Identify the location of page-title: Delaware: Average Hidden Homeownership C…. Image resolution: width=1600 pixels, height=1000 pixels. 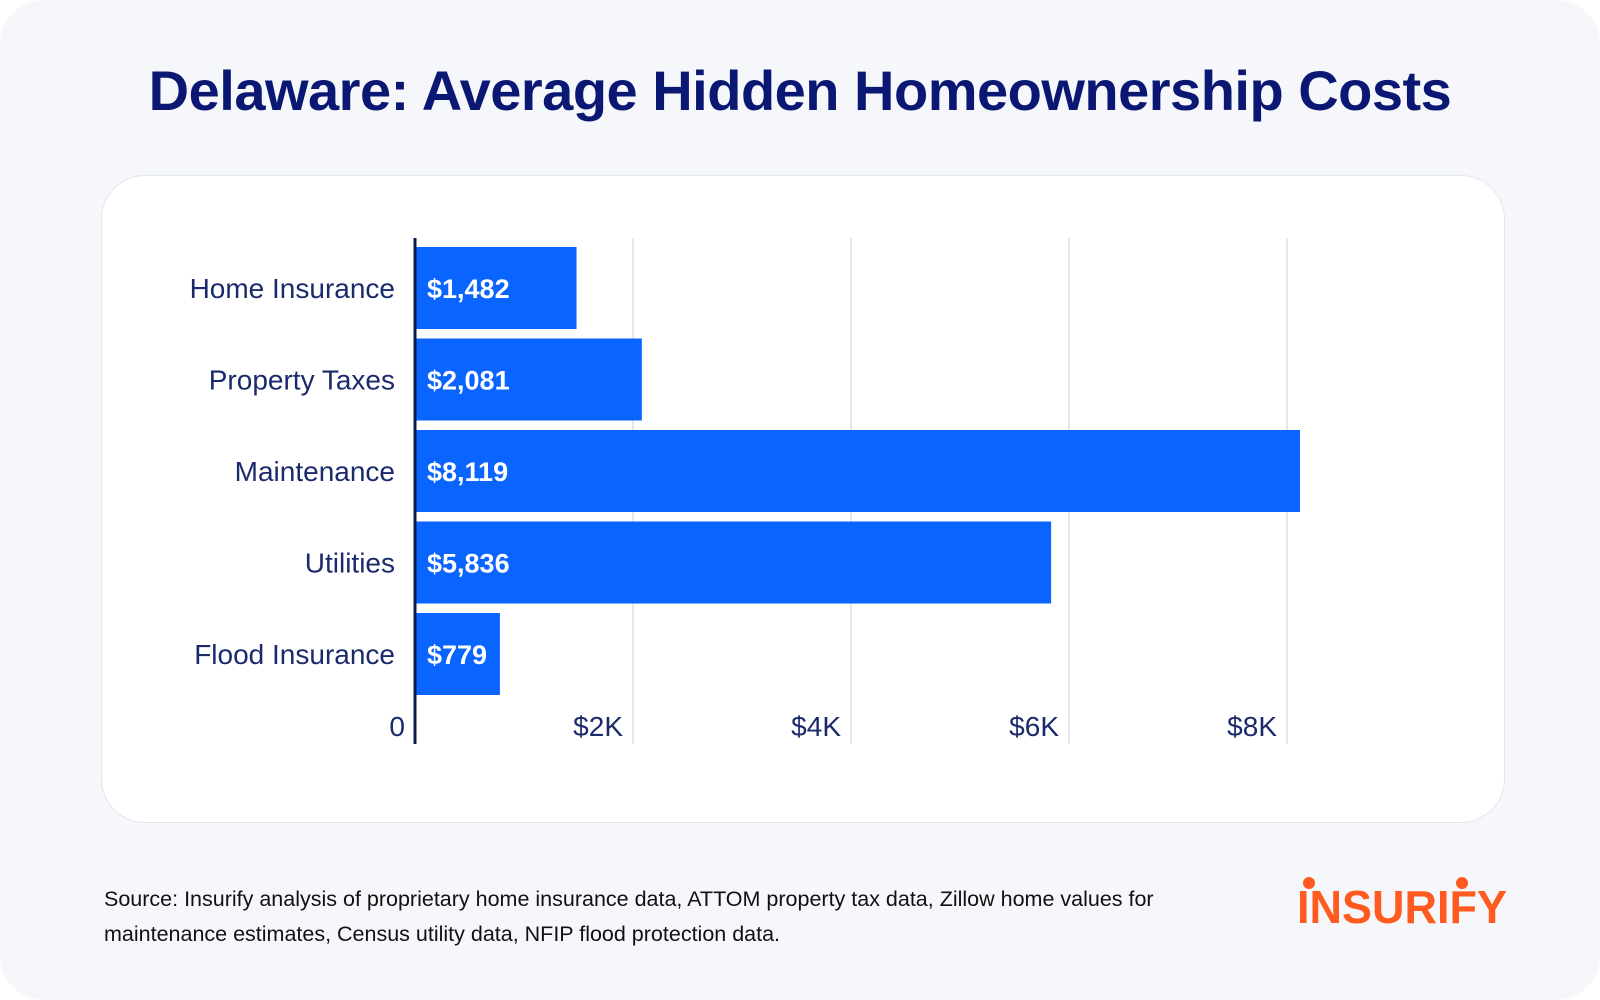
(800, 90).